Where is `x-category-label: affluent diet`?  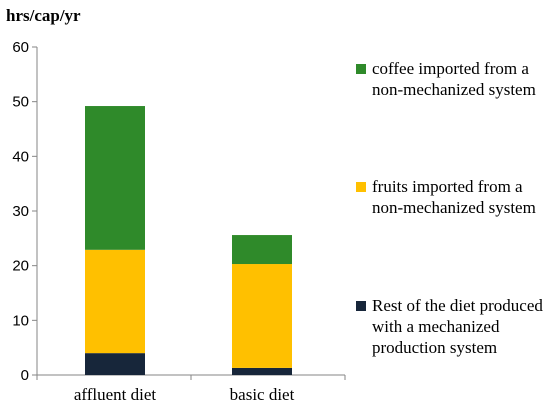 x-category-label: affluent diet is located at coordinates (115, 394).